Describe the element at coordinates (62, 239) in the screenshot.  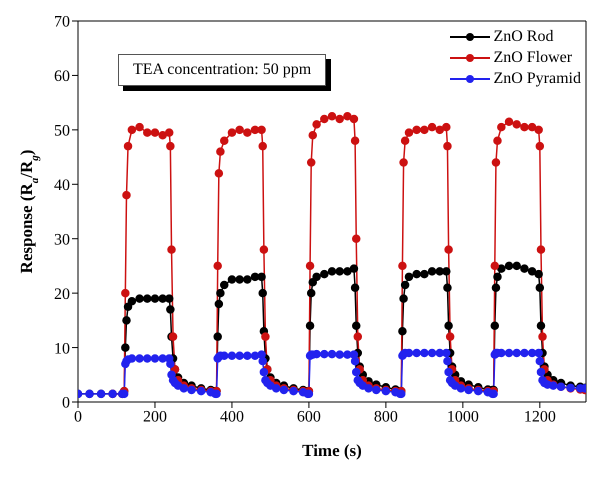
I see `y-tick-label: 30` at that location.